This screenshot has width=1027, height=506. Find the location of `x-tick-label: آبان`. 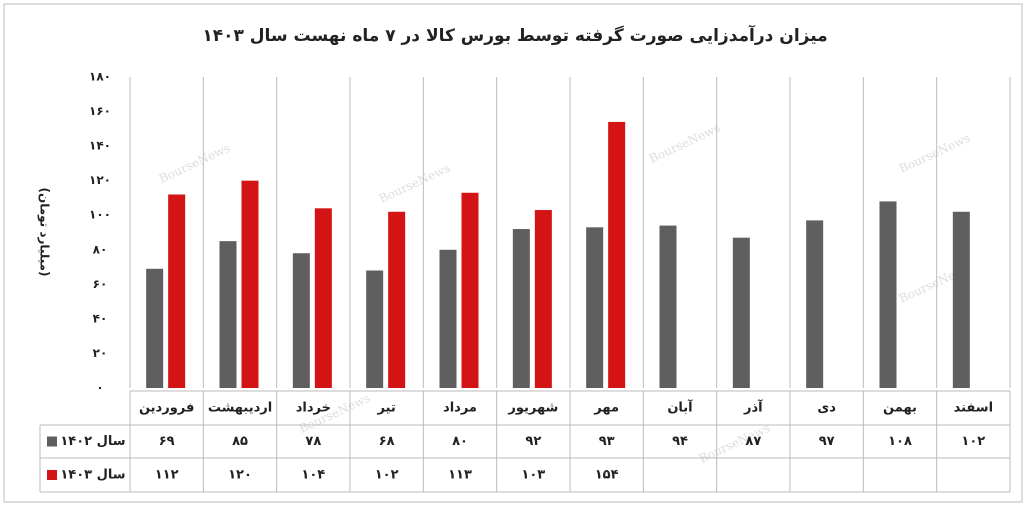

x-tick-label: آبان is located at coordinates (680, 407).